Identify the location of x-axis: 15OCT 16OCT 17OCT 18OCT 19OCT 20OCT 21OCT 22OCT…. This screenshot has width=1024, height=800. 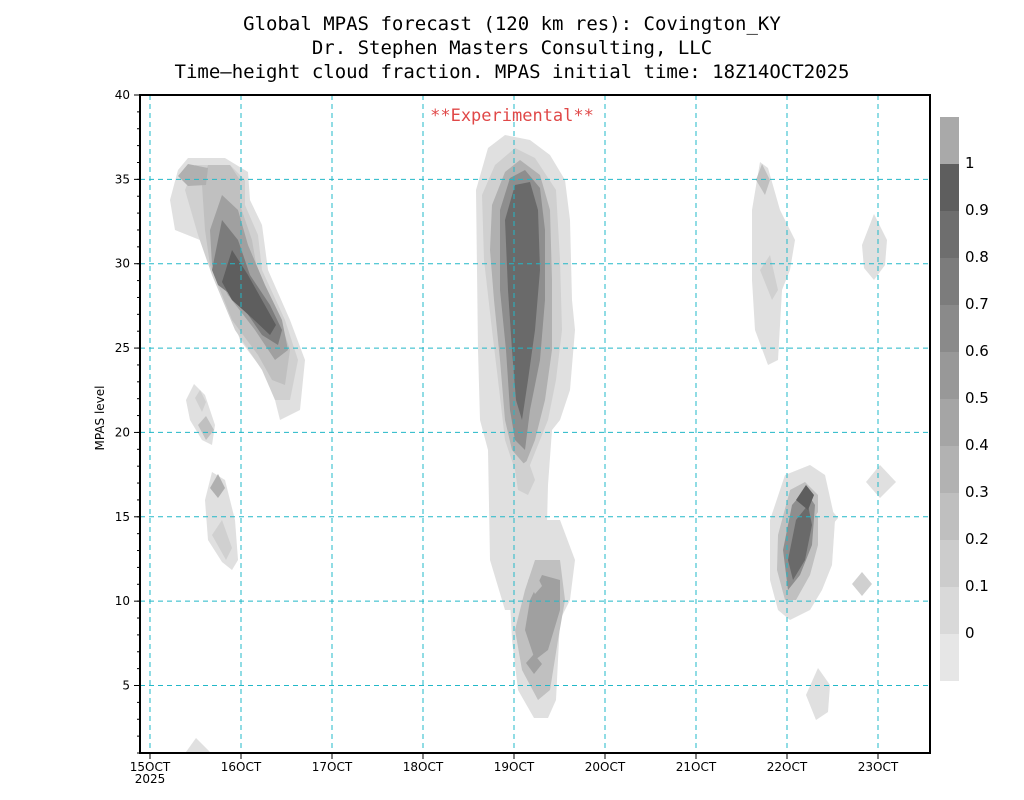
(514, 769).